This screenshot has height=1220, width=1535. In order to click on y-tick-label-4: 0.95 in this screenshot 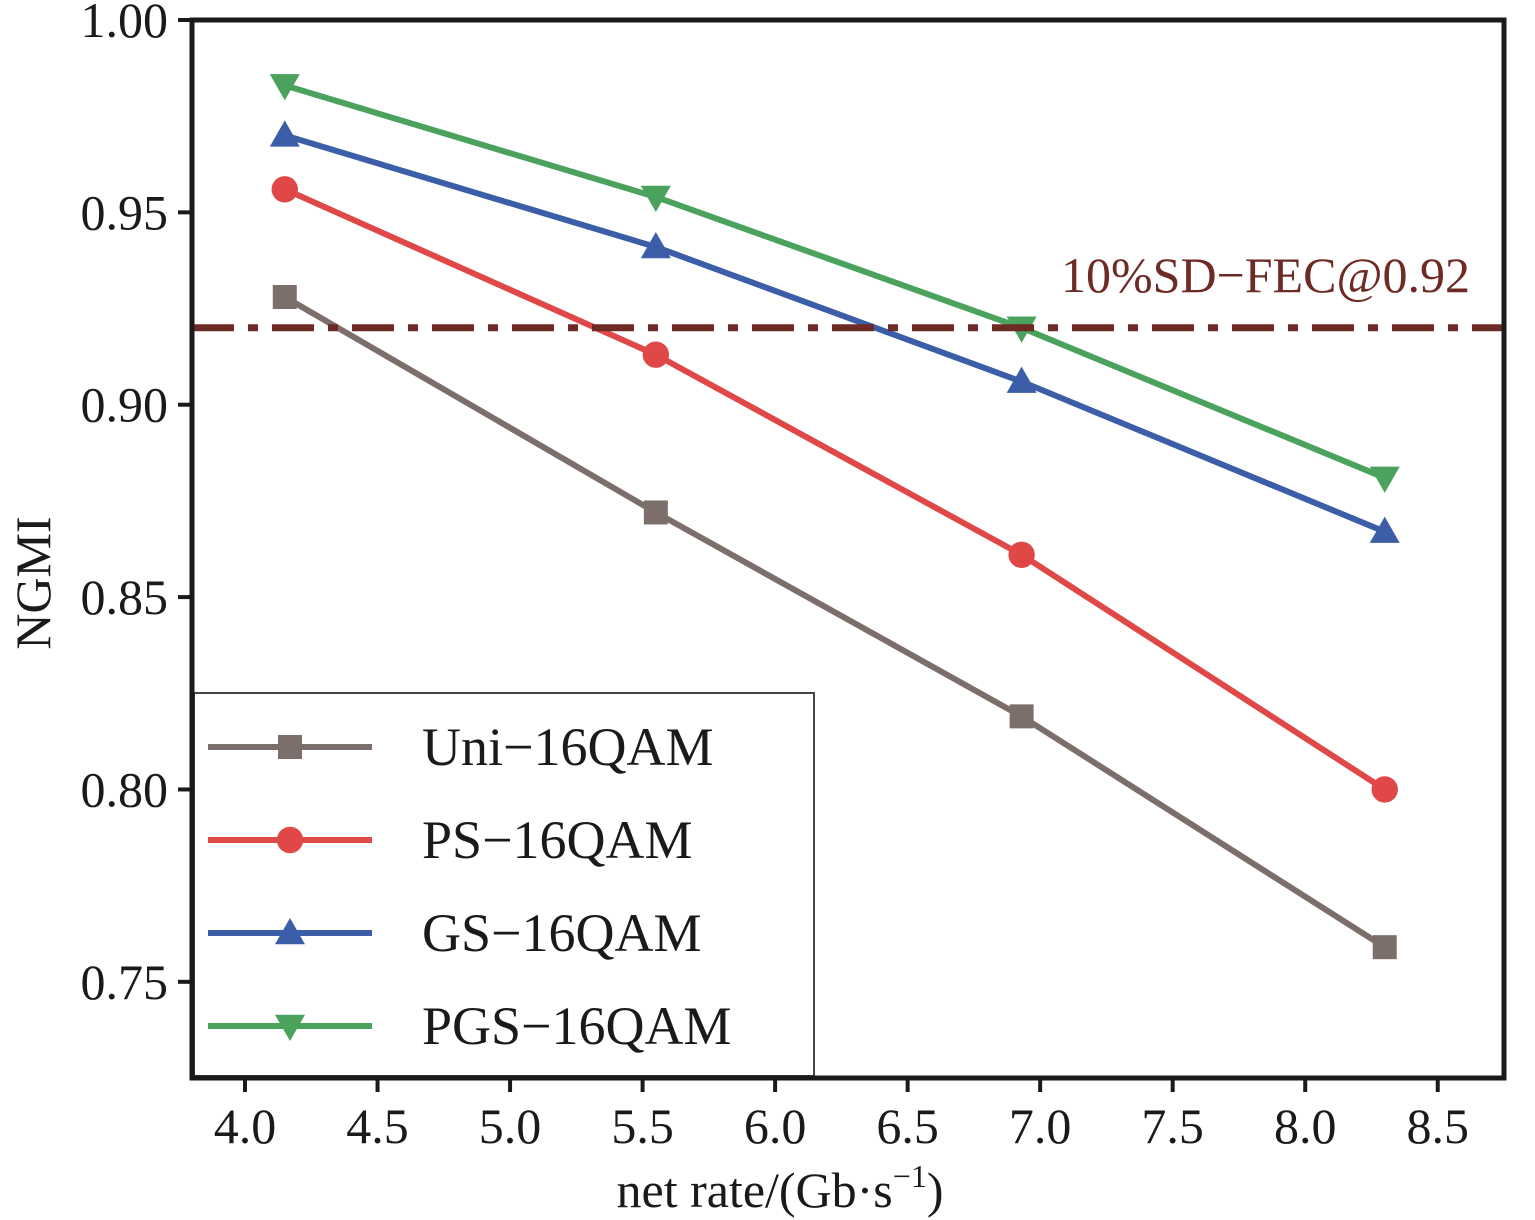, I will do `click(125, 212)`.